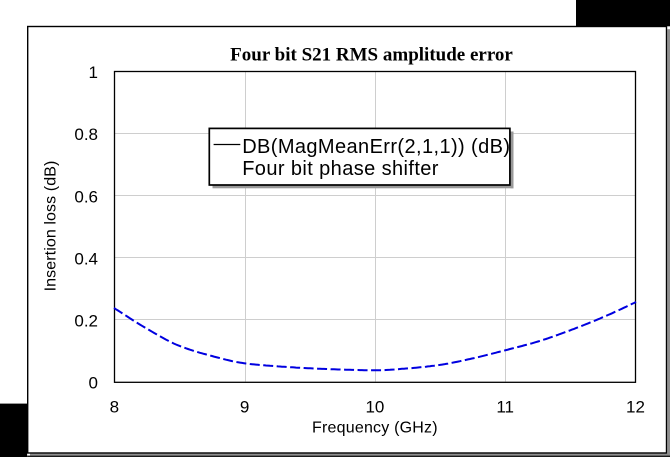 The width and height of the screenshot is (670, 457). What do you see at coordinates (93, 72) in the screenshot?
I see `svg-text: 1` at bounding box center [93, 72].